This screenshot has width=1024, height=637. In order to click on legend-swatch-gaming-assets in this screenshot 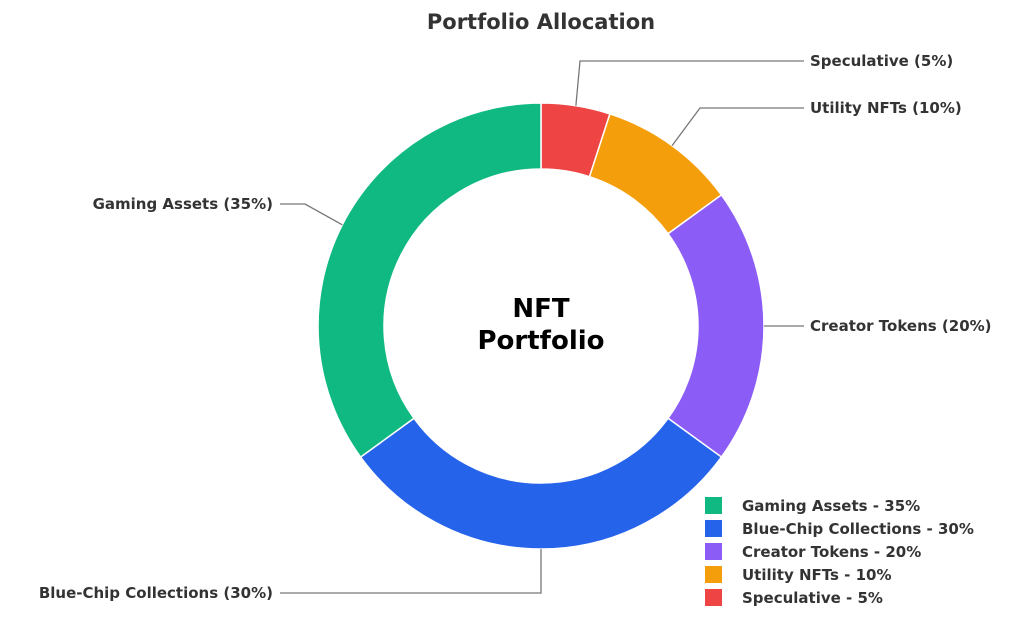, I will do `click(713, 505)`.